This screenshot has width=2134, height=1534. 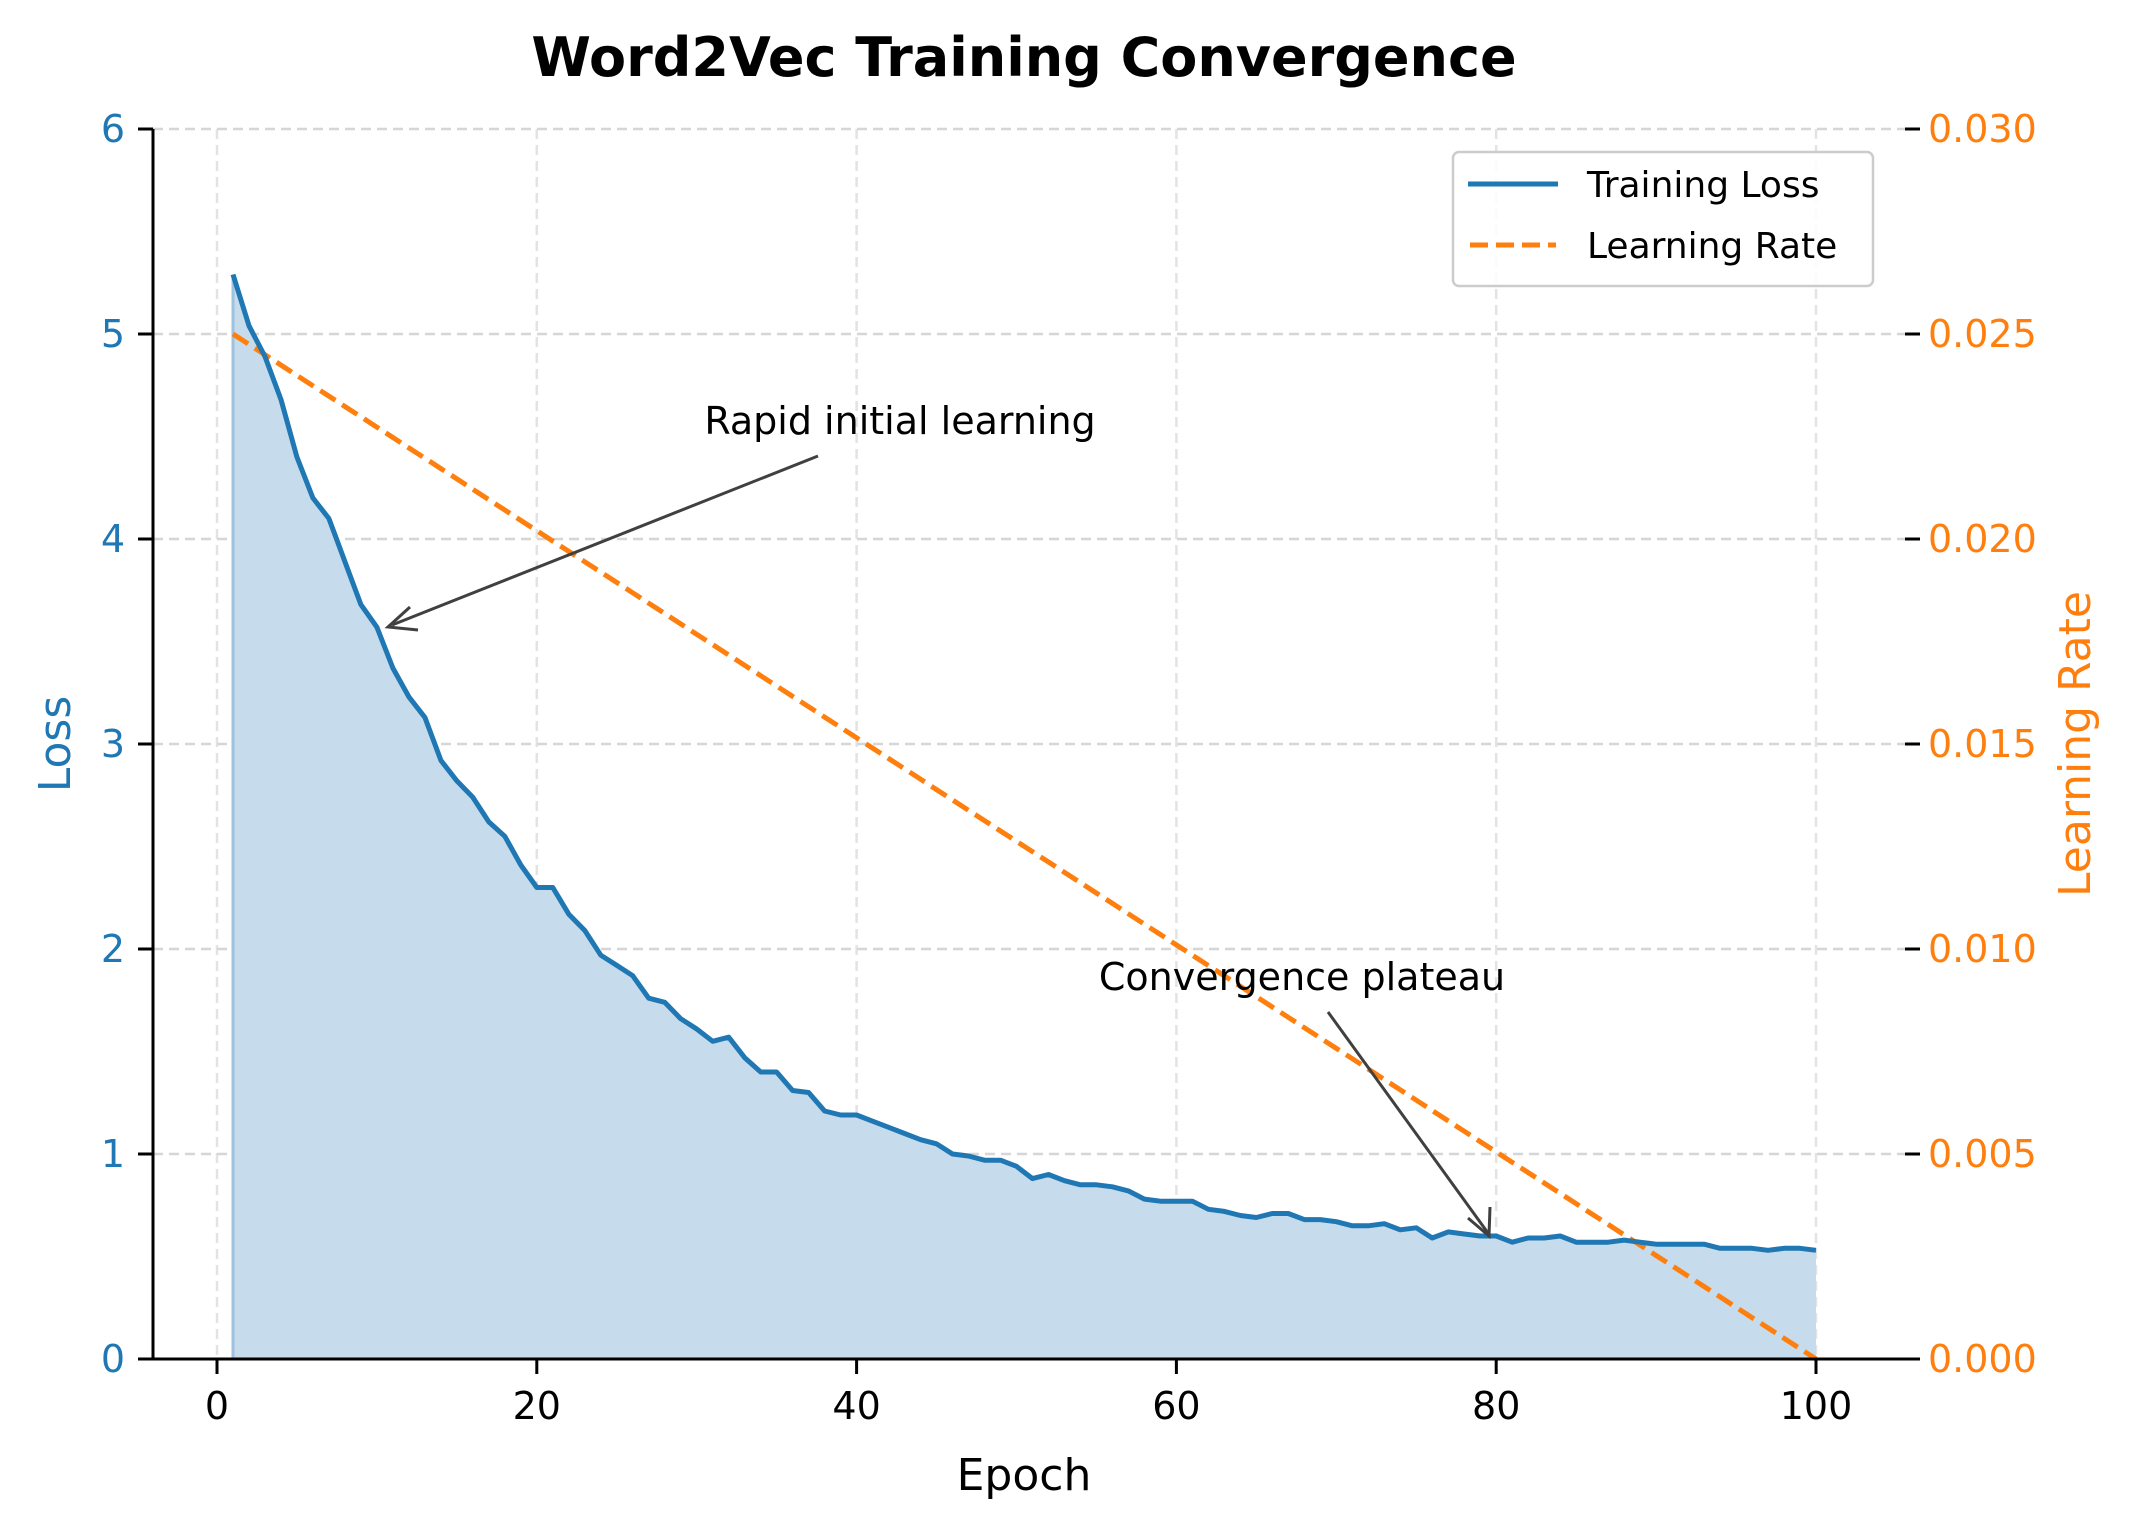 I want to click on x-tick-label: 0, so click(x=217, y=1406).